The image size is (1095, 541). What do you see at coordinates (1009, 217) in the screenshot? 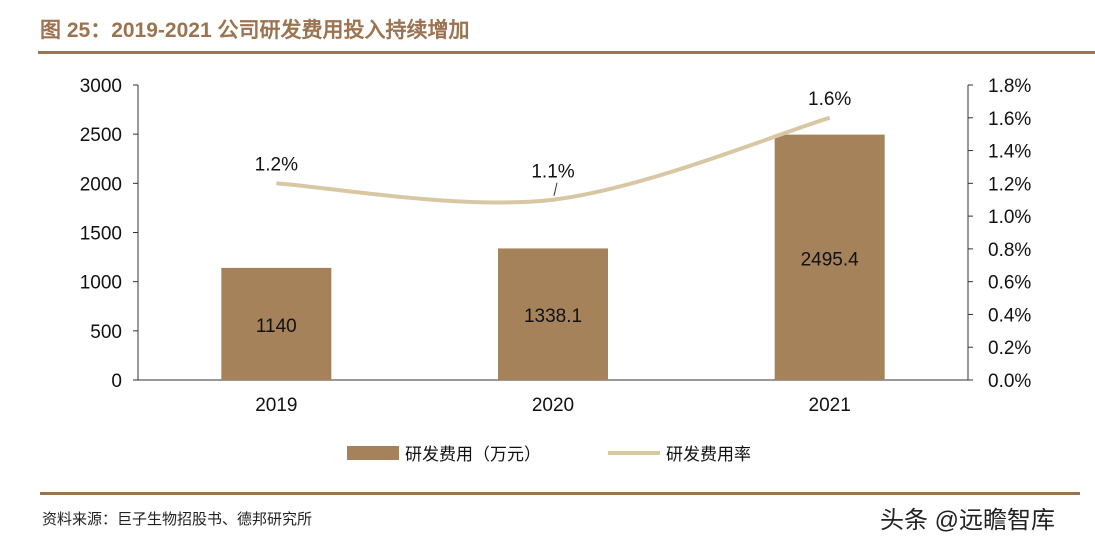
I see `right-tick-label: 1.0%` at bounding box center [1009, 217].